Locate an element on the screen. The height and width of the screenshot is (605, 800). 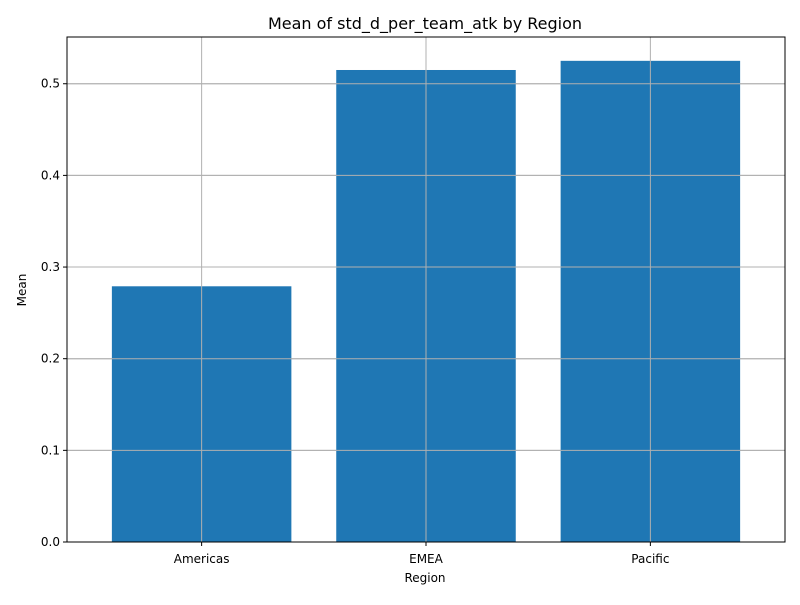
x-tick-label: Pacific is located at coordinates (650, 559).